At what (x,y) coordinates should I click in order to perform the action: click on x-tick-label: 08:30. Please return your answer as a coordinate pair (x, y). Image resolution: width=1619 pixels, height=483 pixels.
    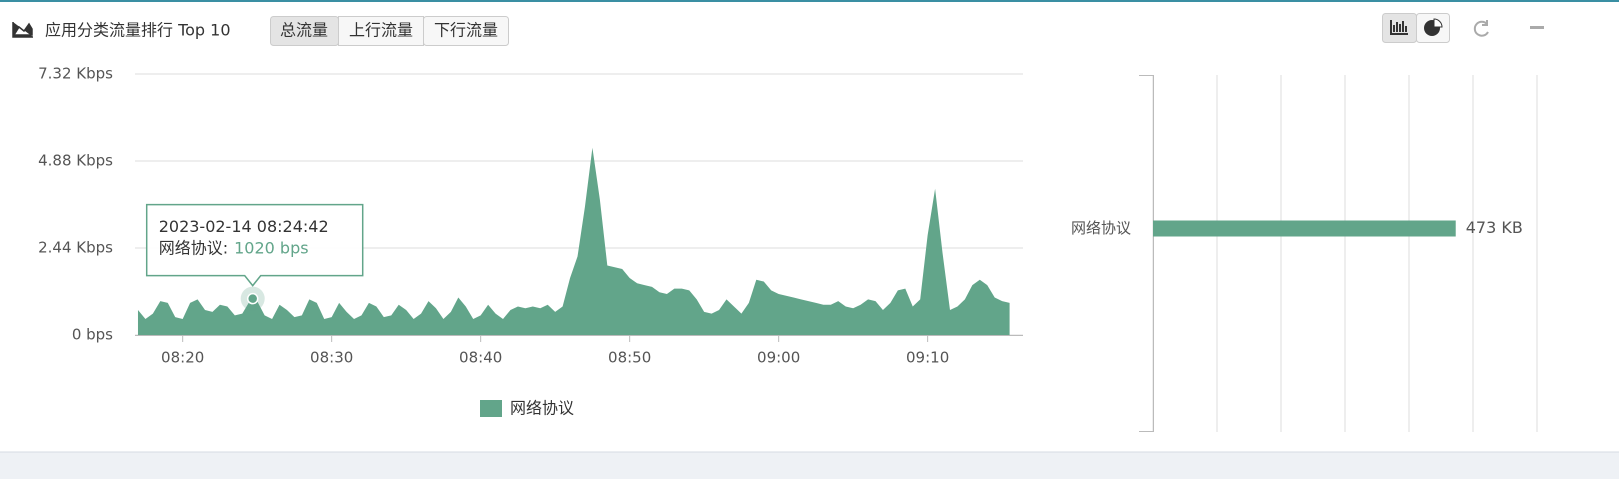
    Looking at the image, I should click on (331, 358).